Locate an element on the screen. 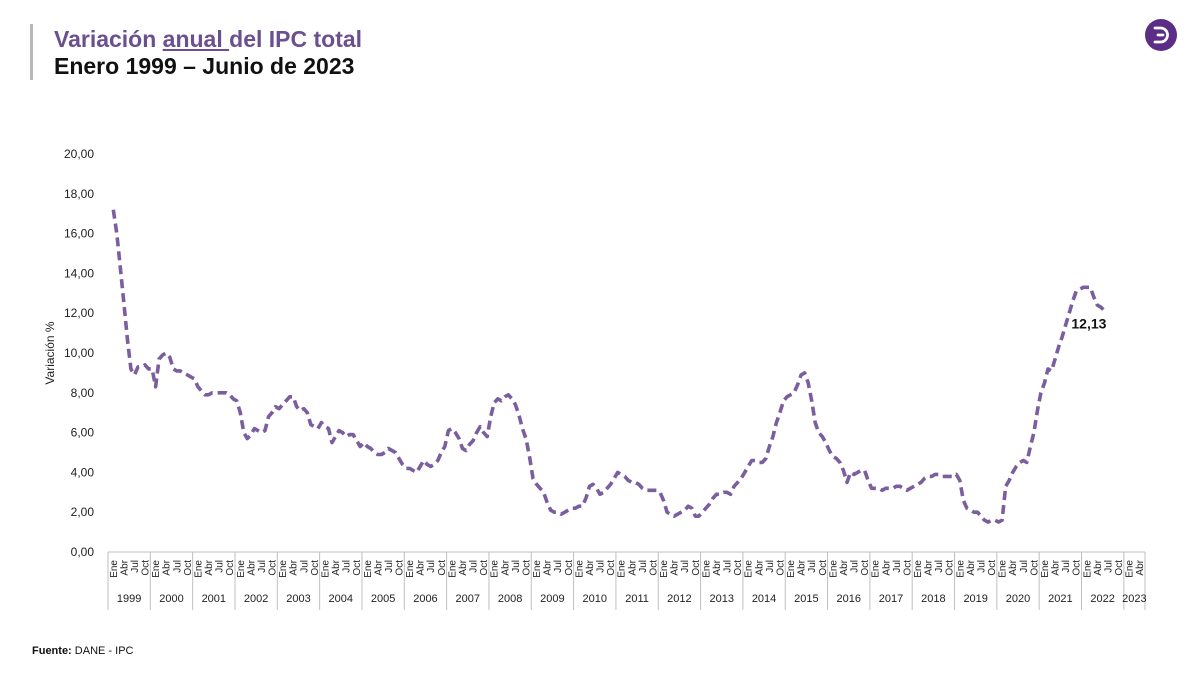  year-label: 2010 is located at coordinates (595, 599).